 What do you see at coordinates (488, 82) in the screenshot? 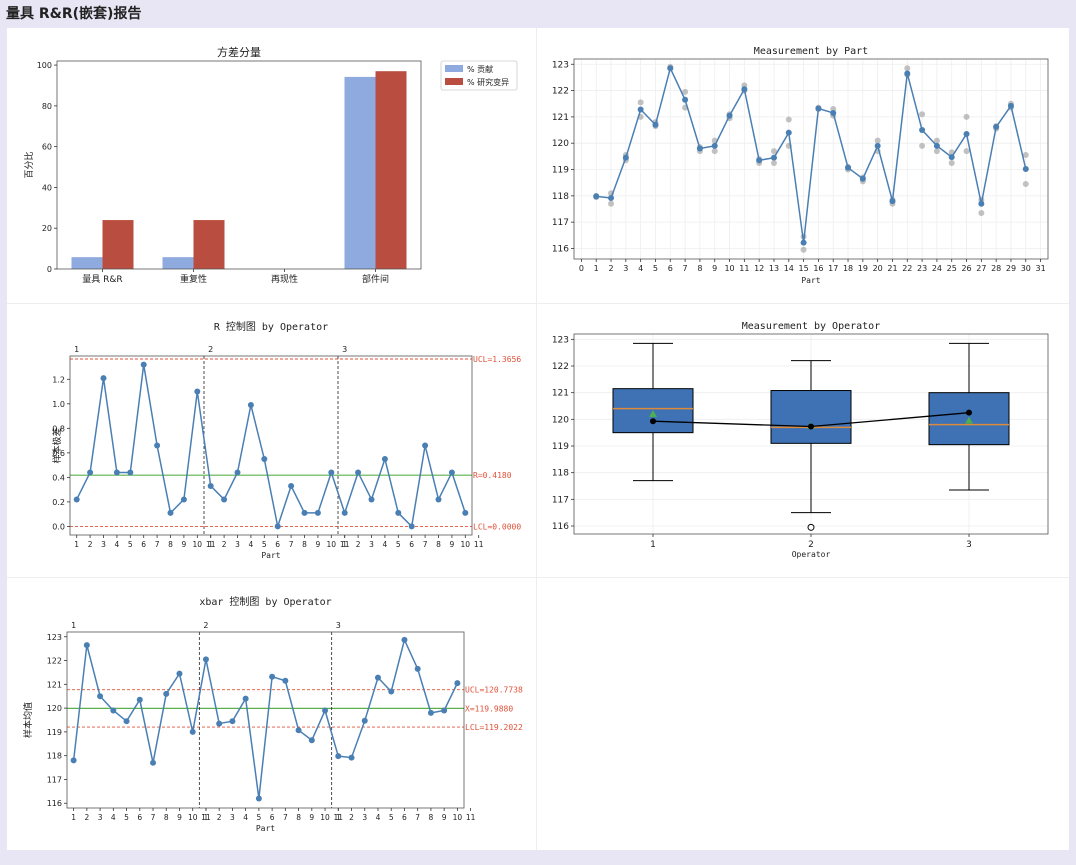
I see `legend-label: % 研究变异` at bounding box center [488, 82].